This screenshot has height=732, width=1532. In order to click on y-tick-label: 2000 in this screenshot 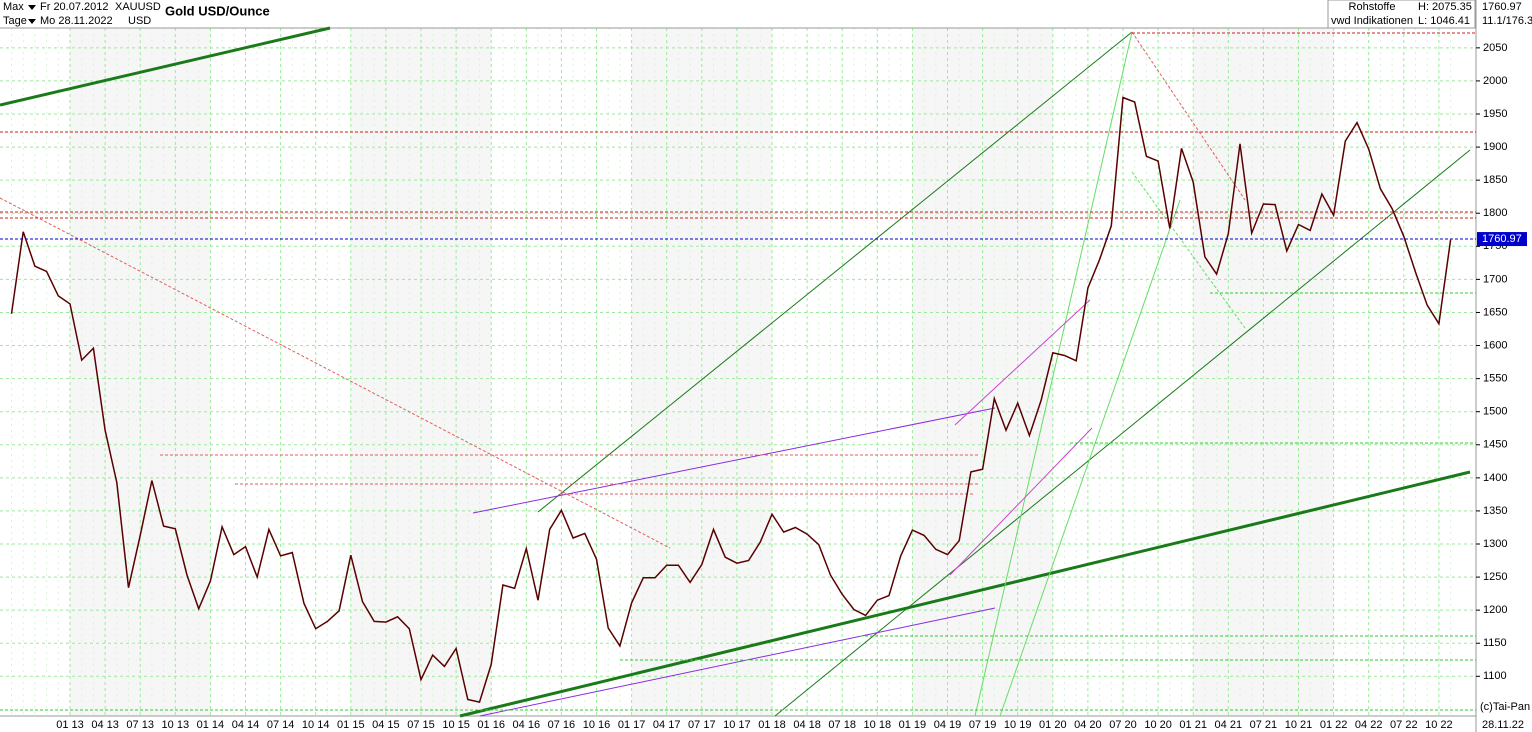, I will do `click(1495, 81)`.